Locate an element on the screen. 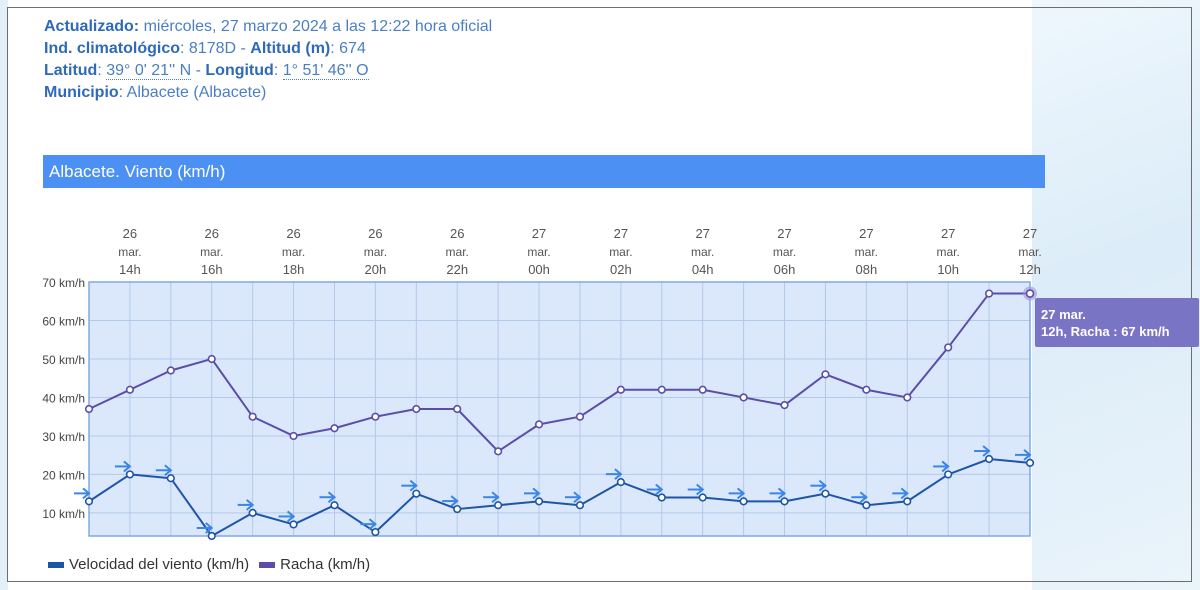  latitude-label: Latitud is located at coordinates (71, 70).